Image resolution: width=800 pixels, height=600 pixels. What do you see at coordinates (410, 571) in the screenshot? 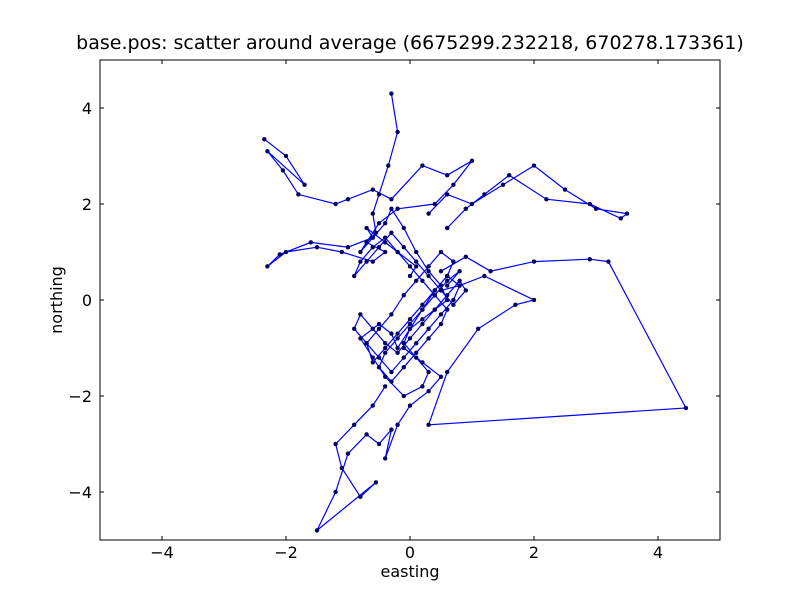
I see `x-axis-label: easting` at bounding box center [410, 571].